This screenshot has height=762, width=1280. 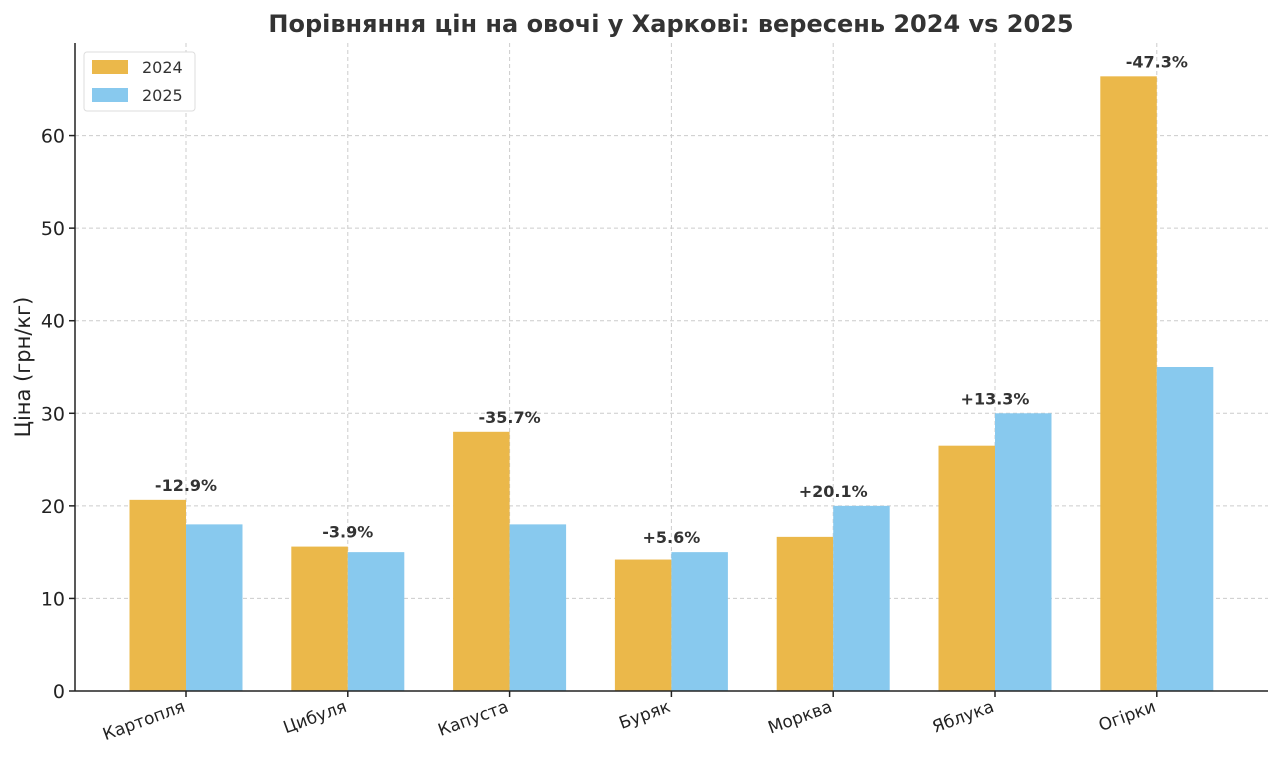 I want to click on x-tick-label: Картопля, so click(x=143, y=721).